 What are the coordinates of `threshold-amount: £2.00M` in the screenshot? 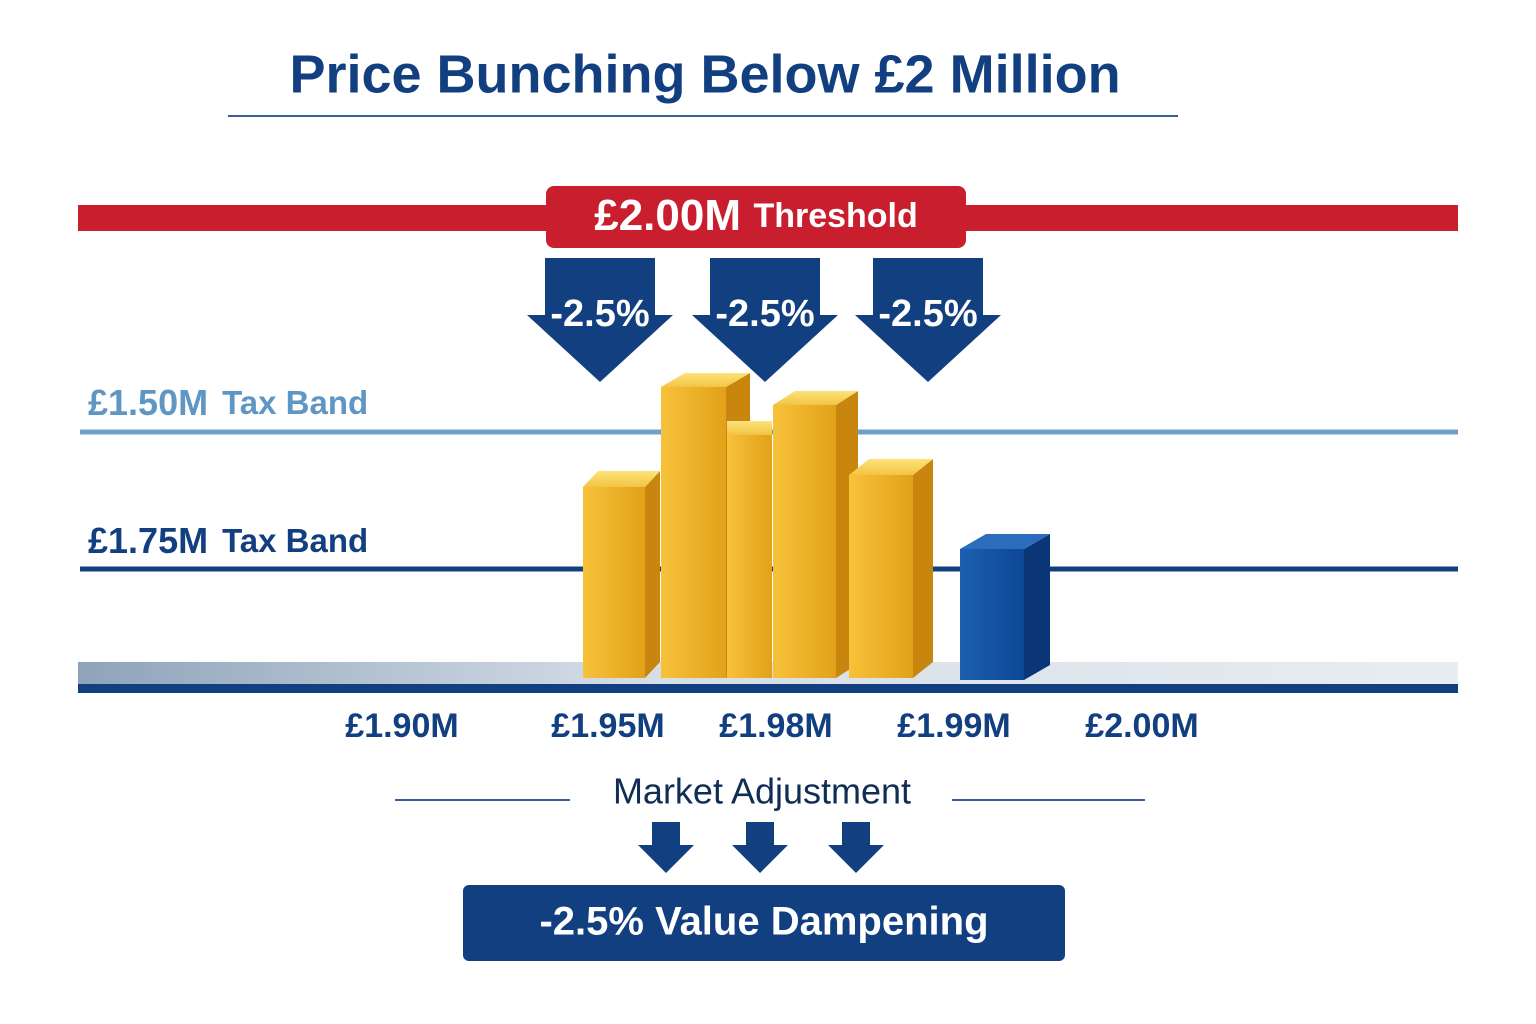 It's located at (667, 215).